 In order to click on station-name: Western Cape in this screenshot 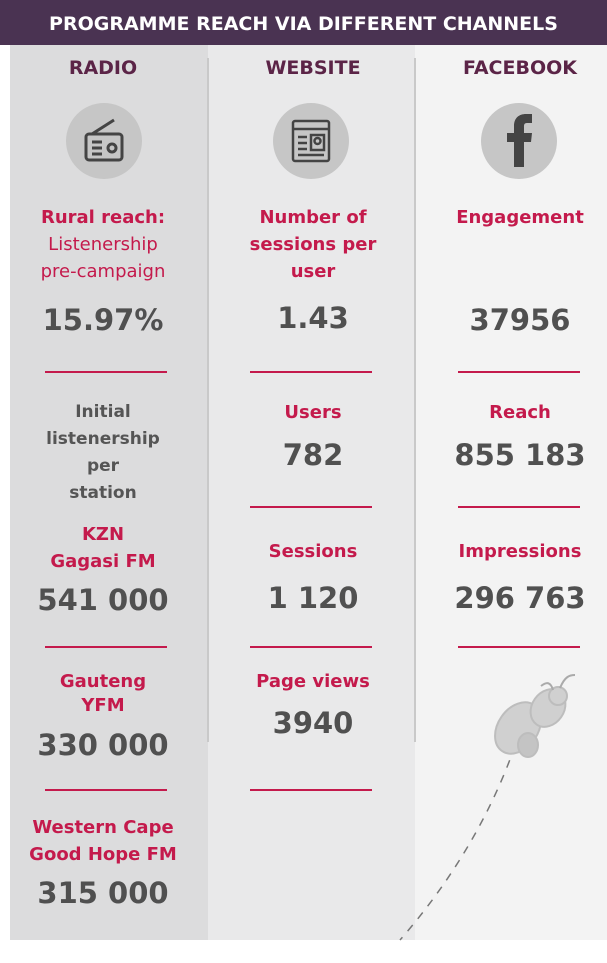, I will do `click(103, 827)`.